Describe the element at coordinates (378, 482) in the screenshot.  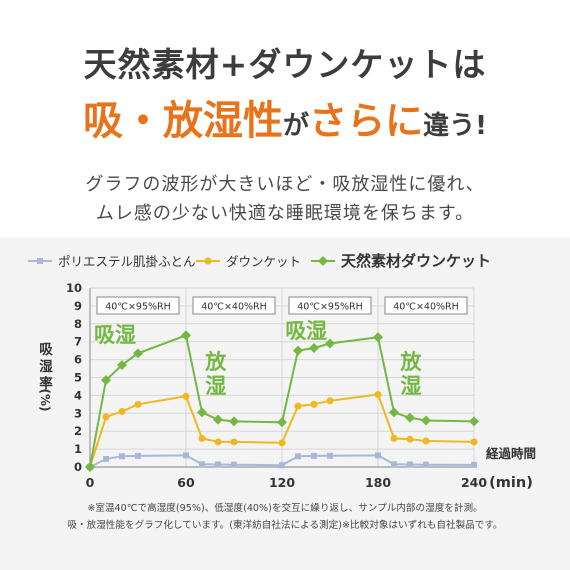
I see `x-tick-label: 180` at that location.